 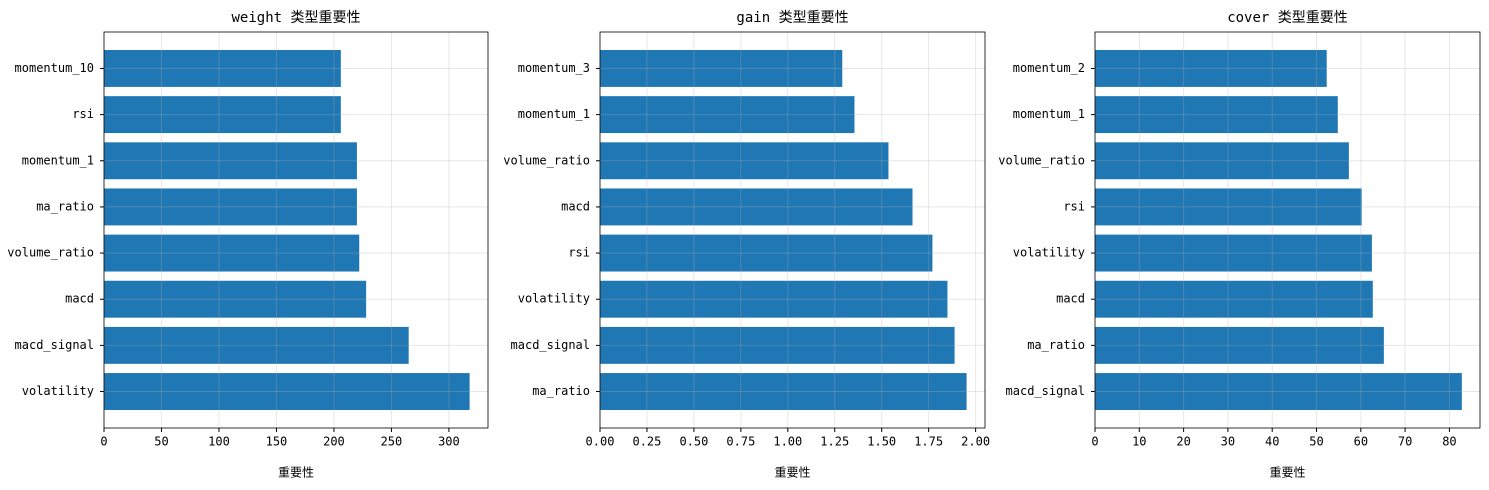 What do you see at coordinates (1287, 18) in the screenshot?
I see `chart-title: cover 类型重要性` at bounding box center [1287, 18].